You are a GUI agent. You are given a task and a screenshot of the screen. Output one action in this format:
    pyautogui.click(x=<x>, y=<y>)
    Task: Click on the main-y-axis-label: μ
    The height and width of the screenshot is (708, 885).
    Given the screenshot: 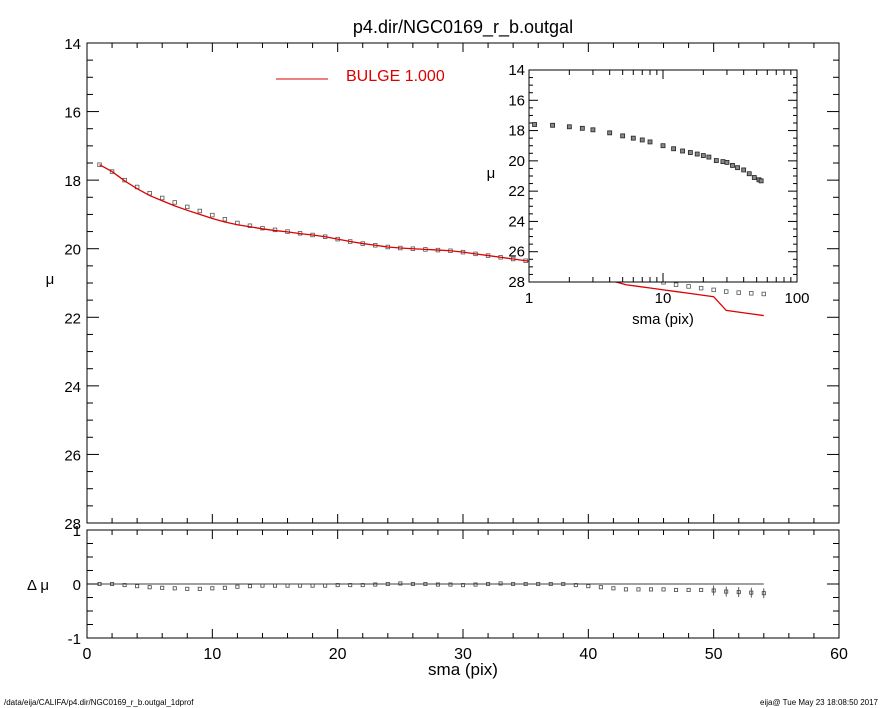 What is the action you would take?
    pyautogui.click(x=50, y=279)
    